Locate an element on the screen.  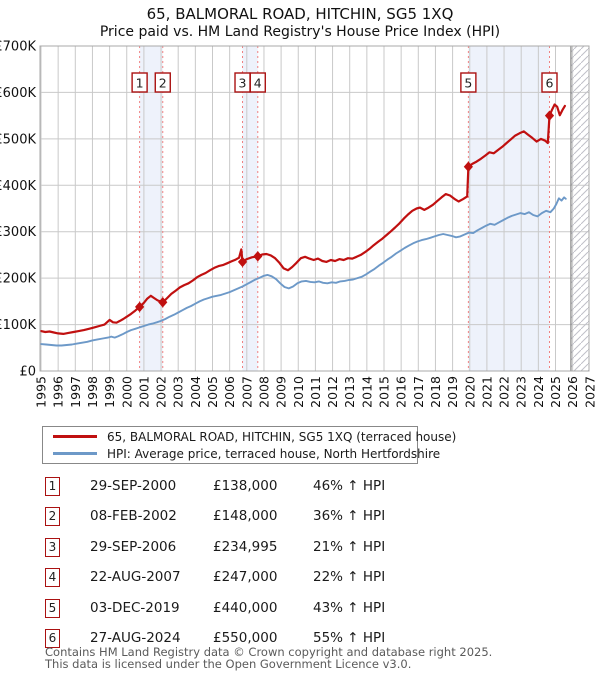
x-axis-tick-label: 2022 is located at coordinates (504, 392).